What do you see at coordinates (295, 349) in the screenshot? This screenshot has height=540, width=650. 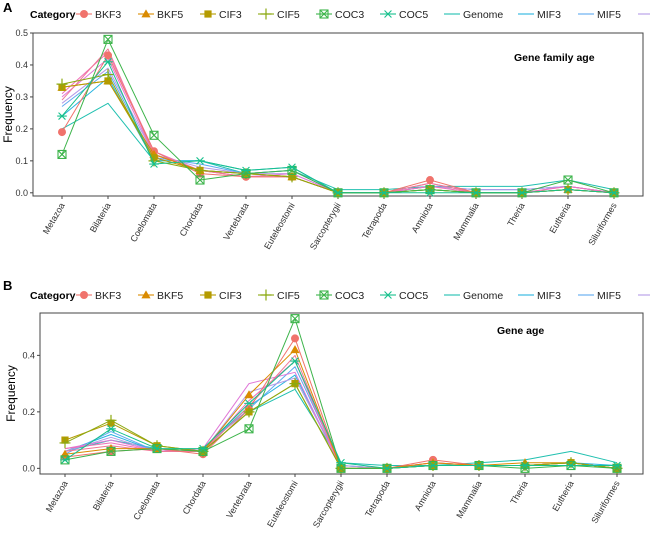 I see `data-point-bkf5-euteleostomi` at bounding box center [295, 349].